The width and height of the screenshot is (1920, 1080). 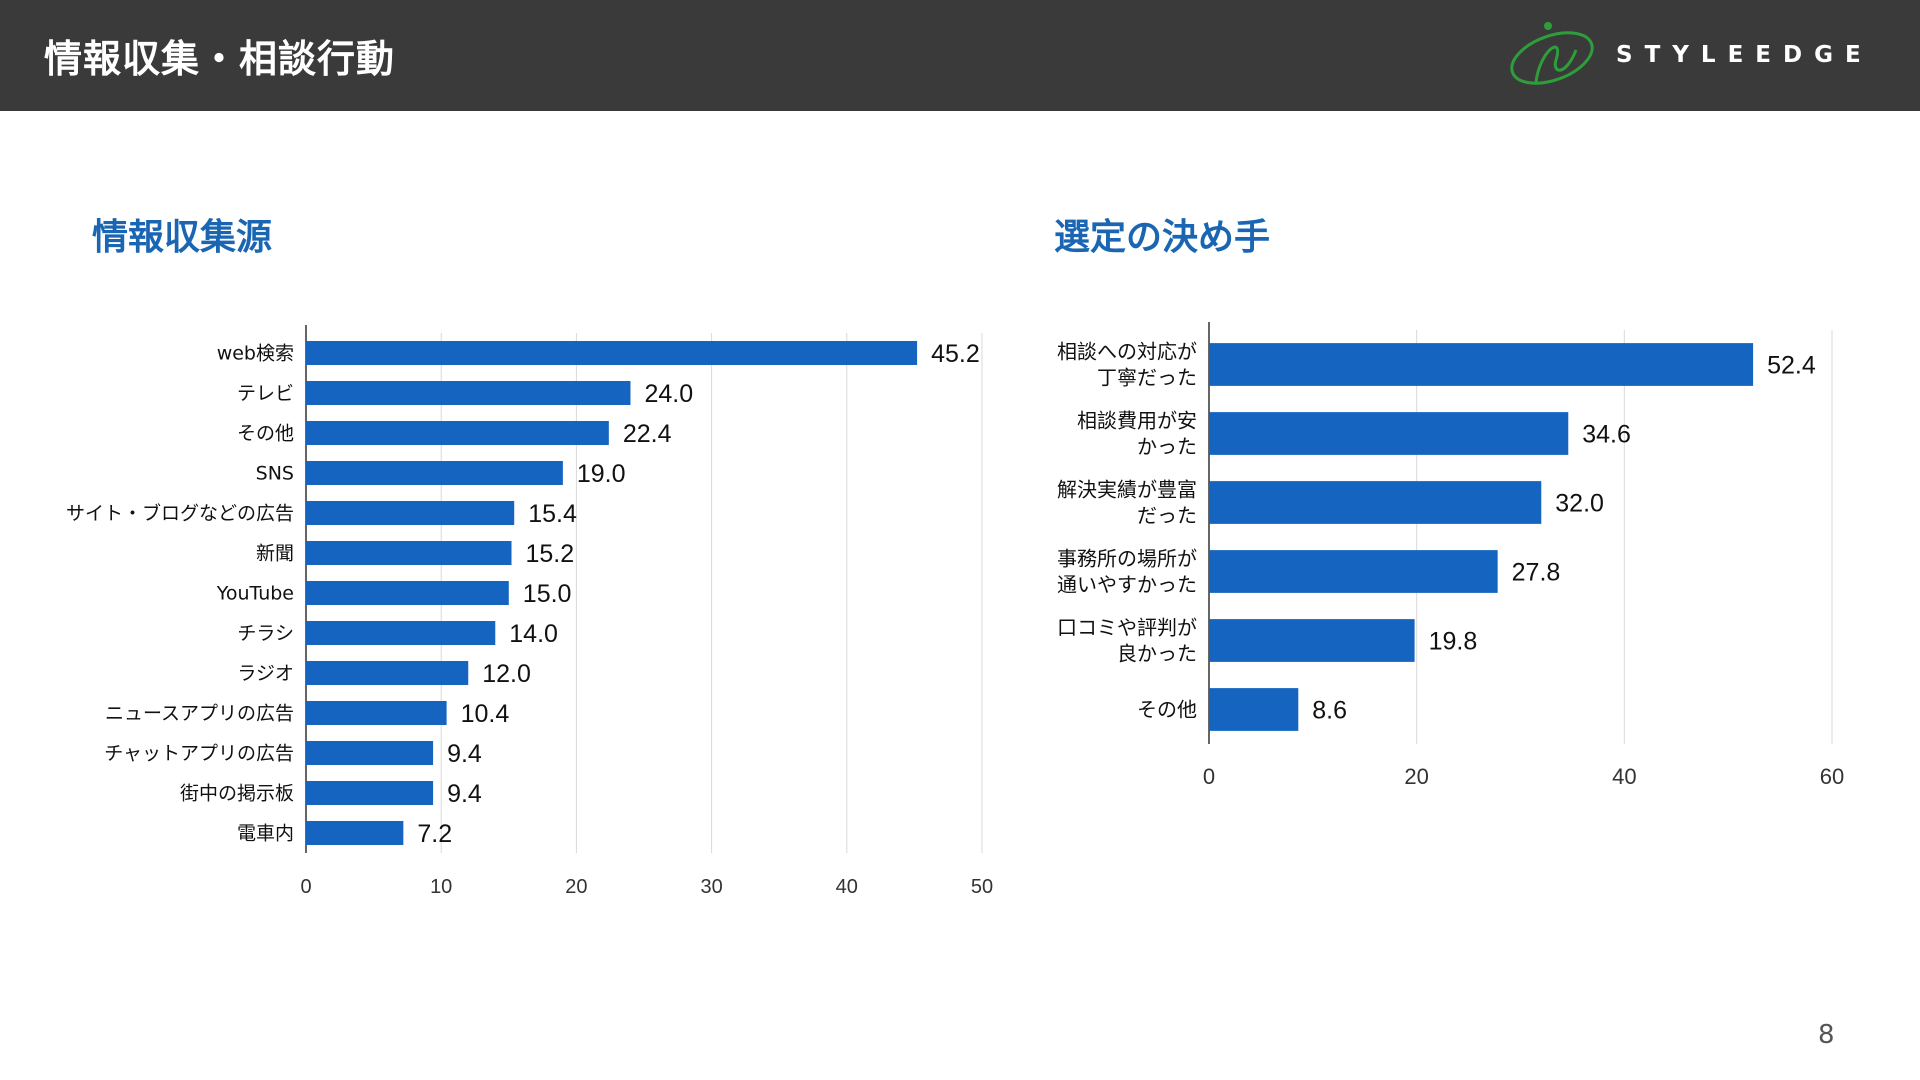 What do you see at coordinates (265, 634) in the screenshot?
I see `category-label: チラシ` at bounding box center [265, 634].